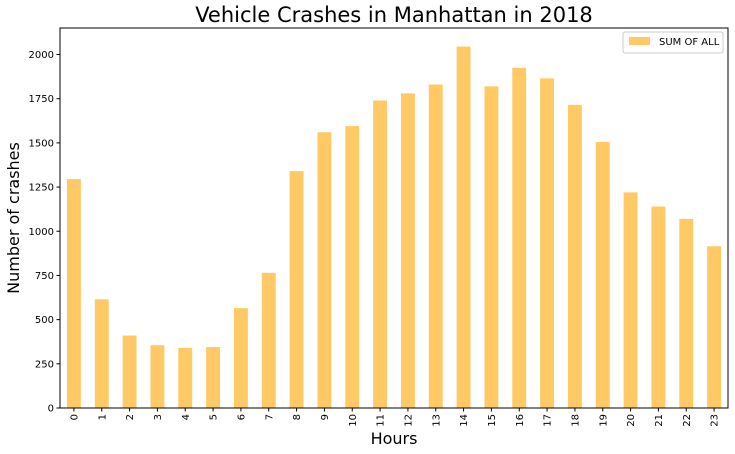  What do you see at coordinates (689, 42) in the screenshot?
I see `legend-entry: SUM OF ALL` at bounding box center [689, 42].